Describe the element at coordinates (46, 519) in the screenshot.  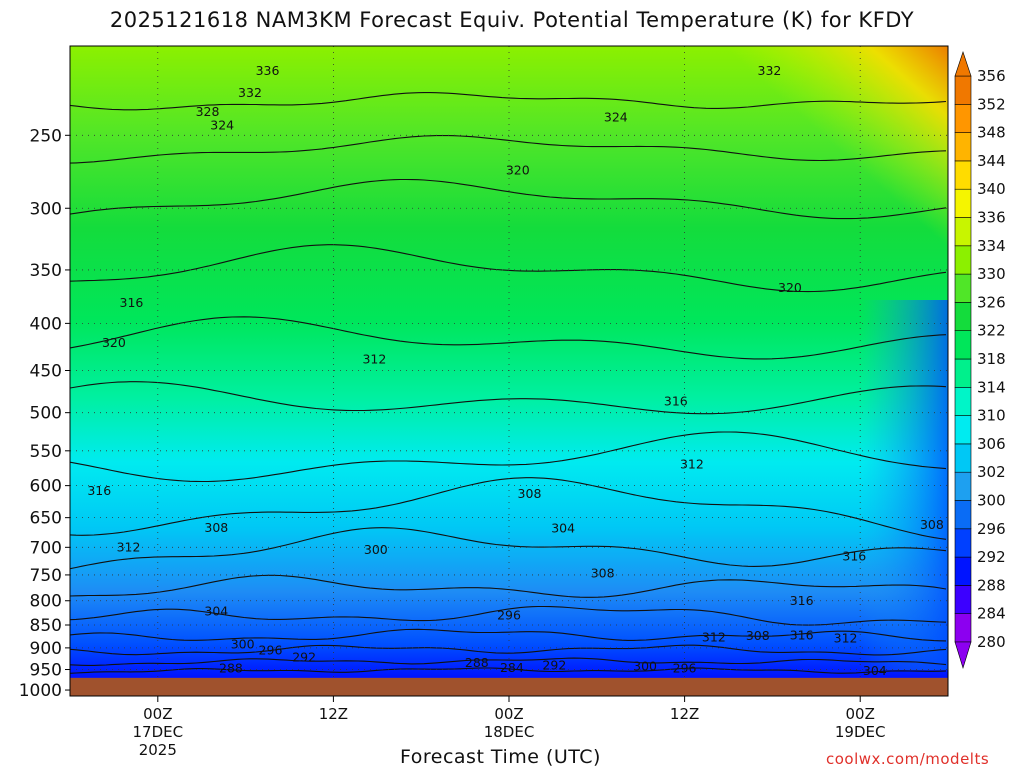
I see `y-tick-label: 650` at that location.